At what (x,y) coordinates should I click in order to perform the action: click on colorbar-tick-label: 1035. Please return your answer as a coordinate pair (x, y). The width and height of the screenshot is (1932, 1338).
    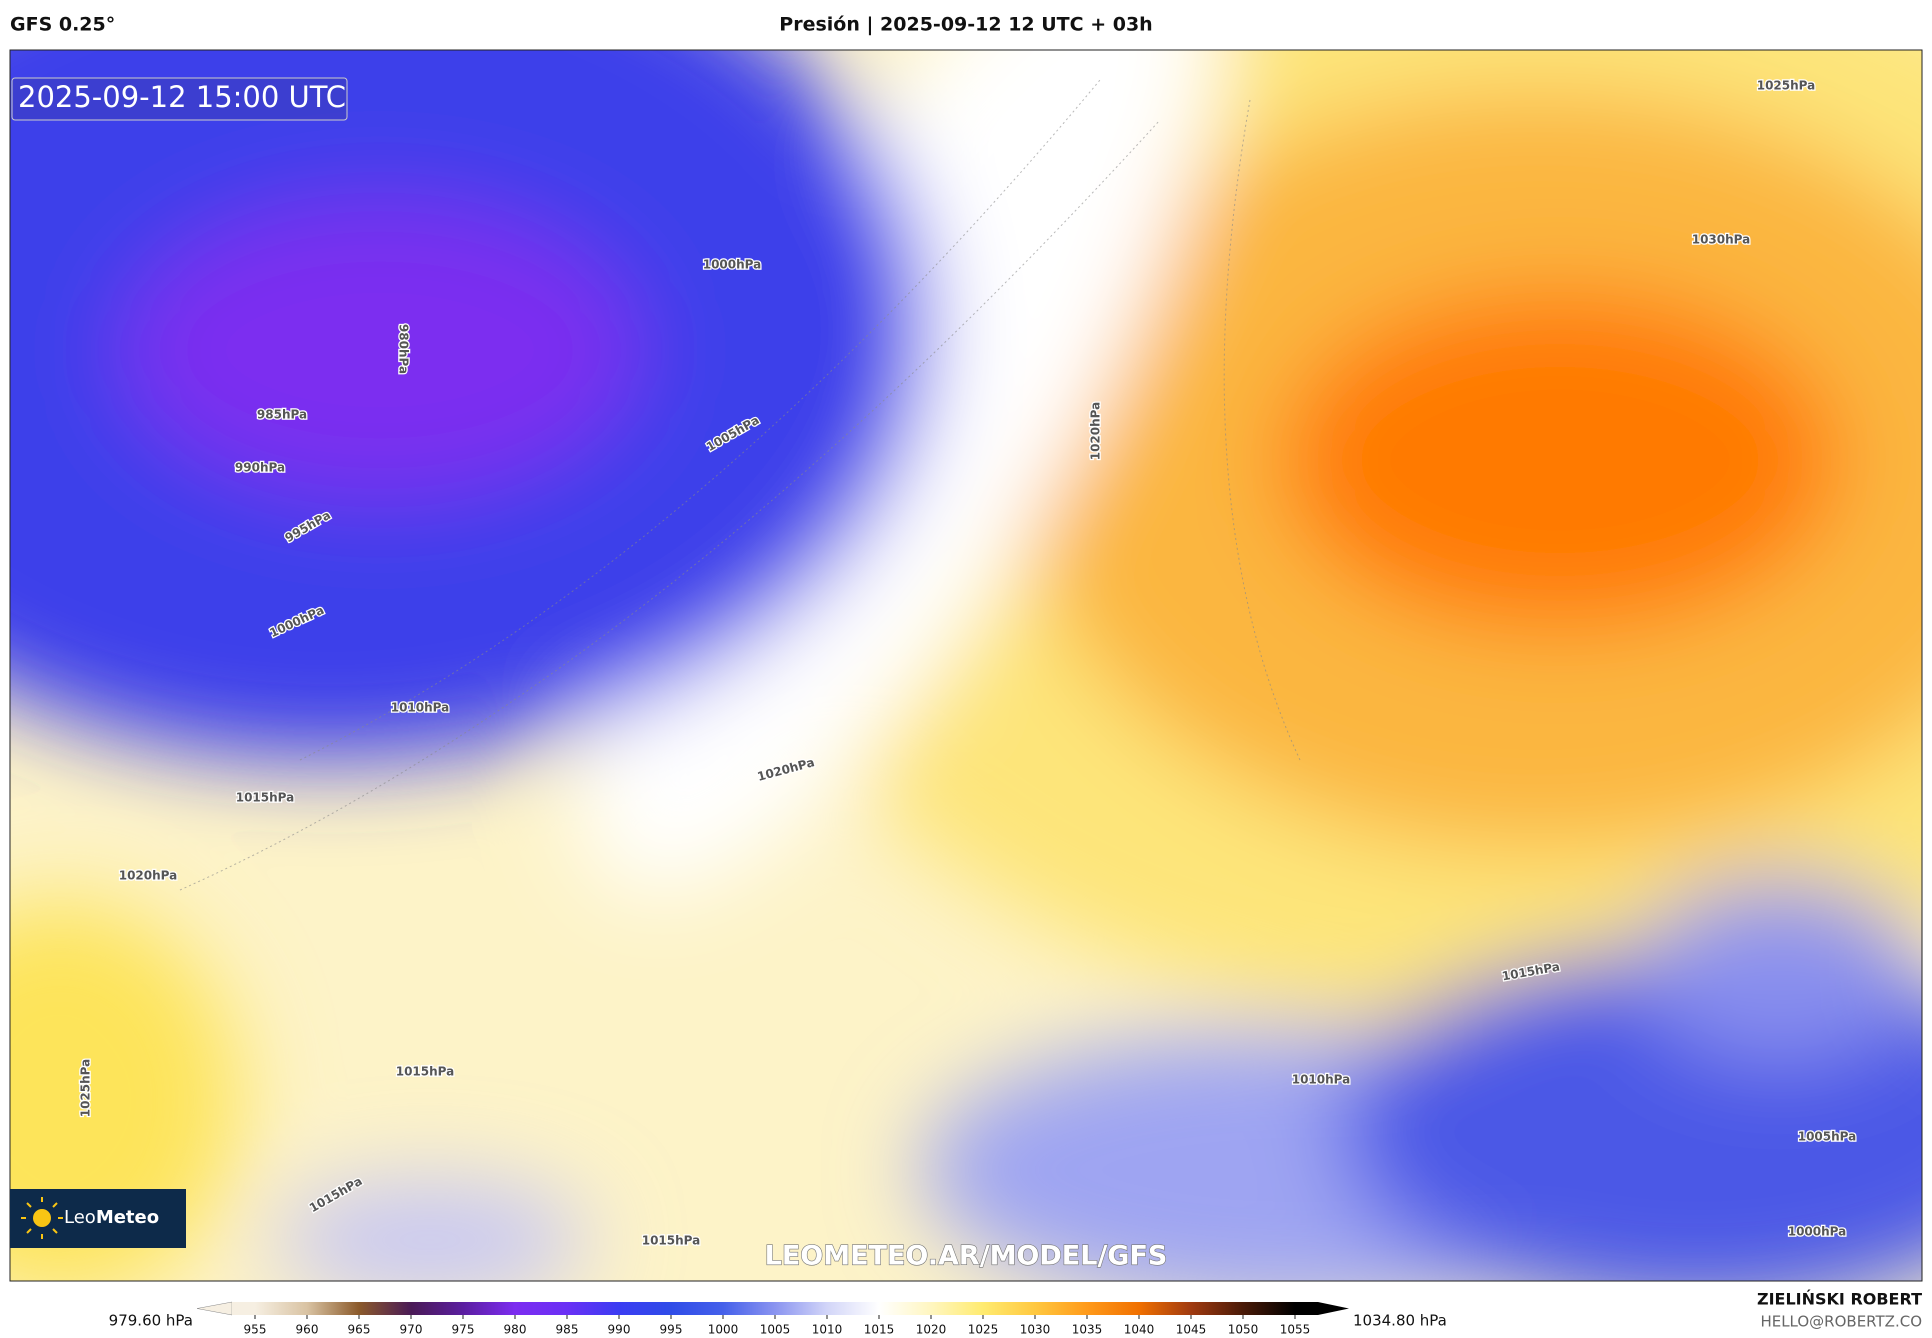
    Looking at the image, I should click on (1087, 1330).